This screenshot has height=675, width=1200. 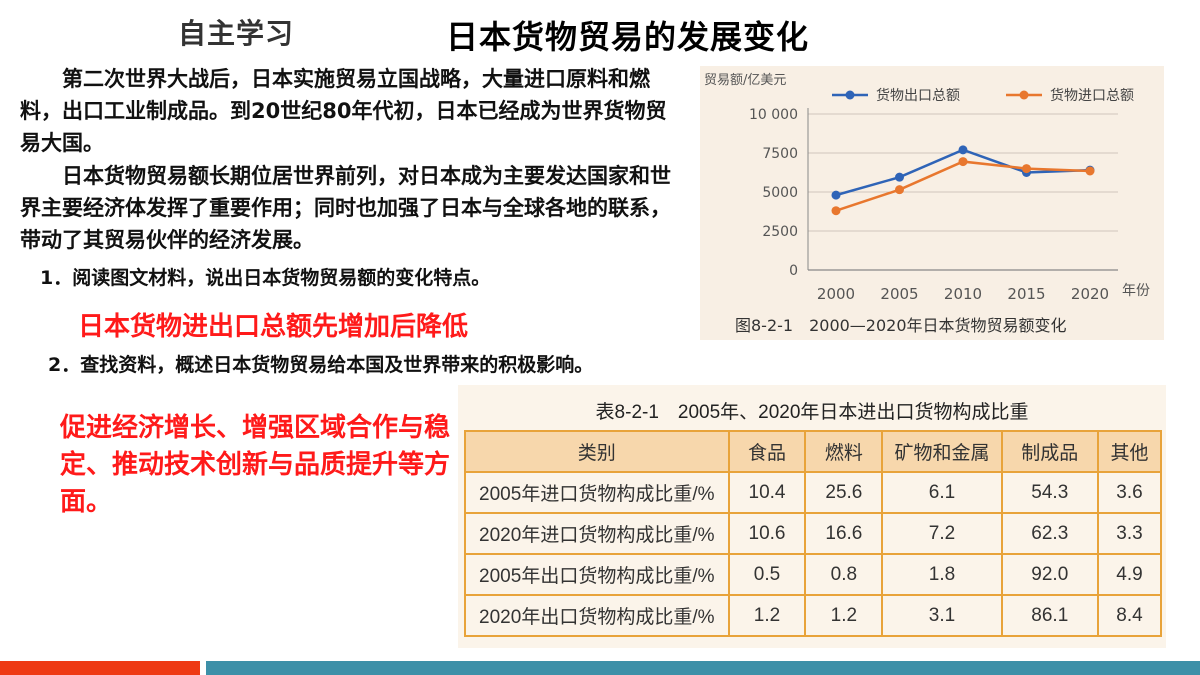 I want to click on table-row: 2005年出口货物构成比重/% 0.5 0.8 1.8 92.0 4.9, so click(x=813, y=574).